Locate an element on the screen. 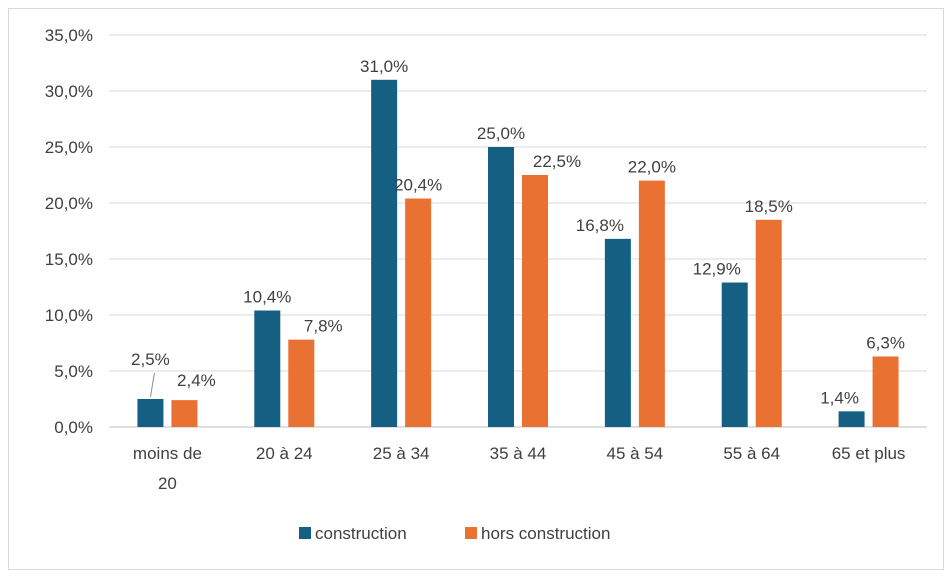 This screenshot has height=576, width=952. data-label: 31,0% is located at coordinates (384, 66).